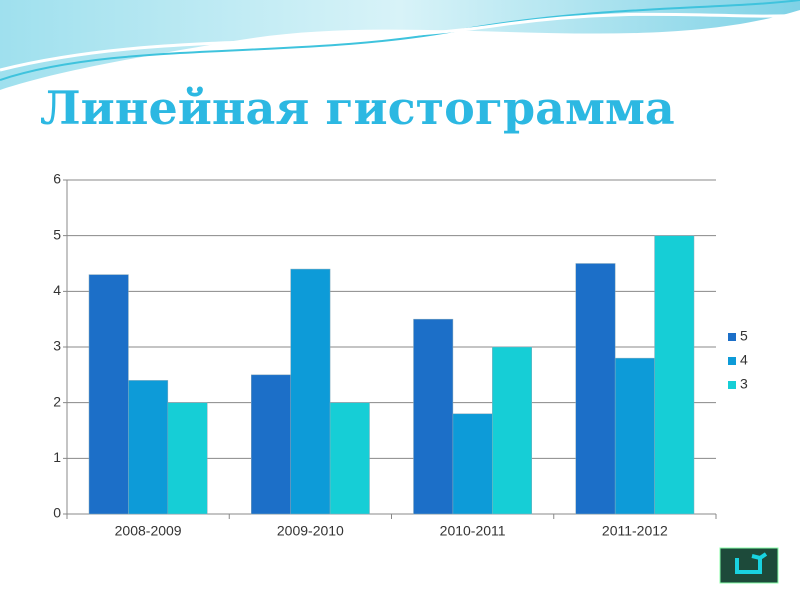 This screenshot has width=800, height=600. I want to click on y-tick-label: 3, so click(57, 346).